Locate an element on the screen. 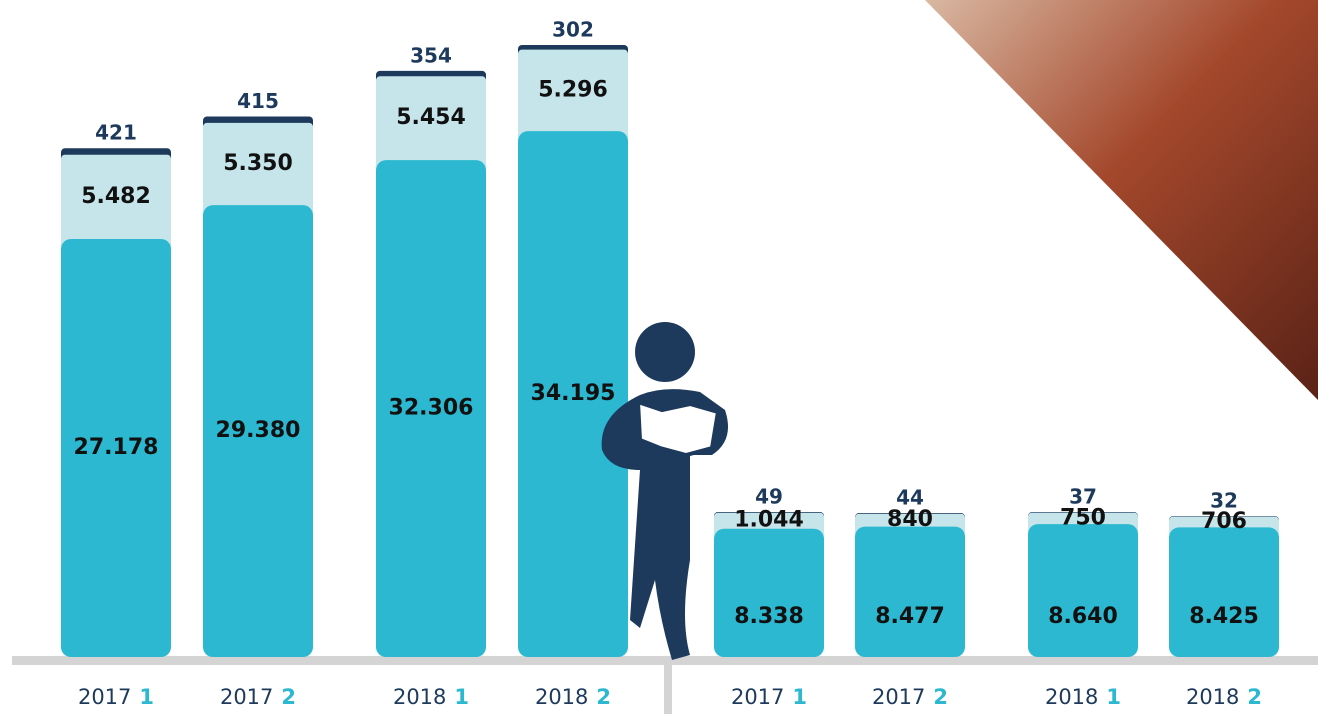  value-label: 354 is located at coordinates (431, 55).